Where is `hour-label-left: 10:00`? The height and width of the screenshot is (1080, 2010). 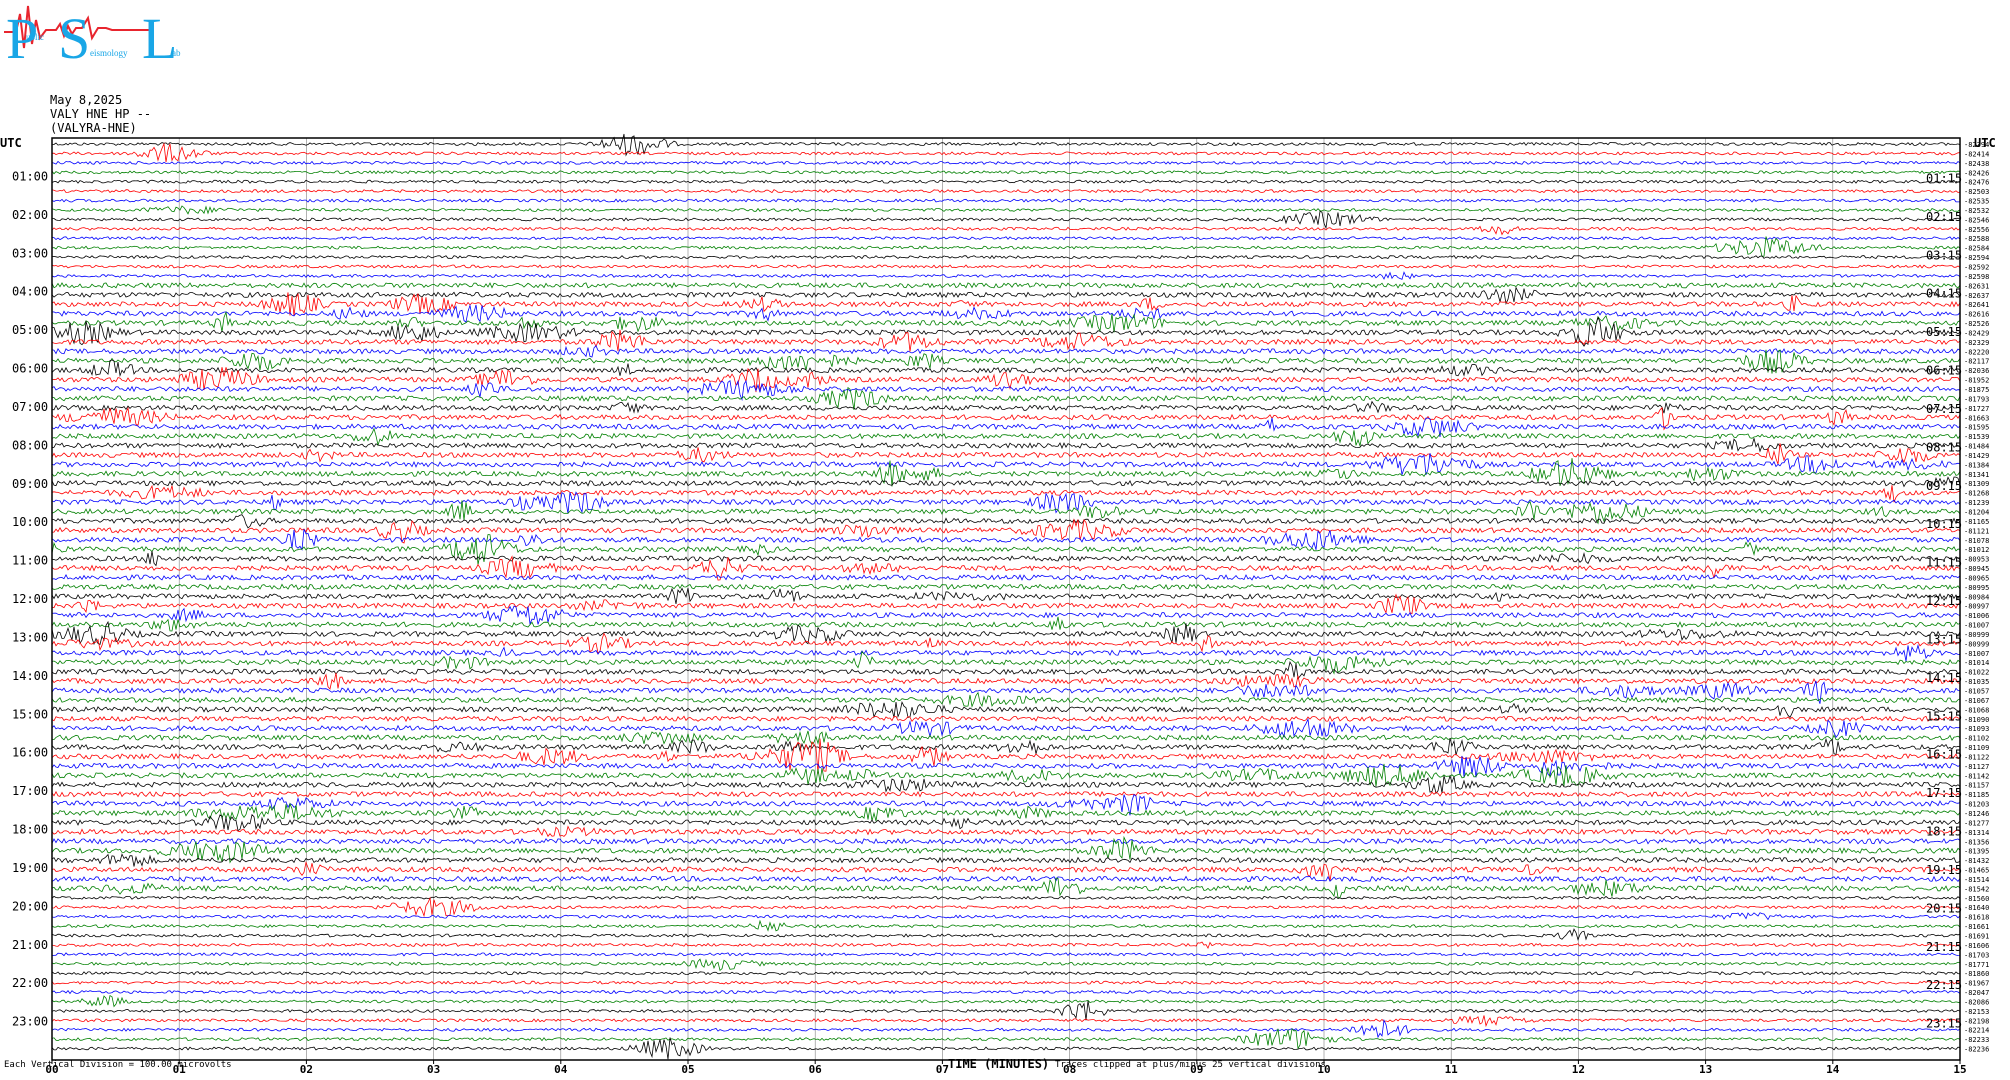
hour-label-left: 10:00 is located at coordinates (30, 522).